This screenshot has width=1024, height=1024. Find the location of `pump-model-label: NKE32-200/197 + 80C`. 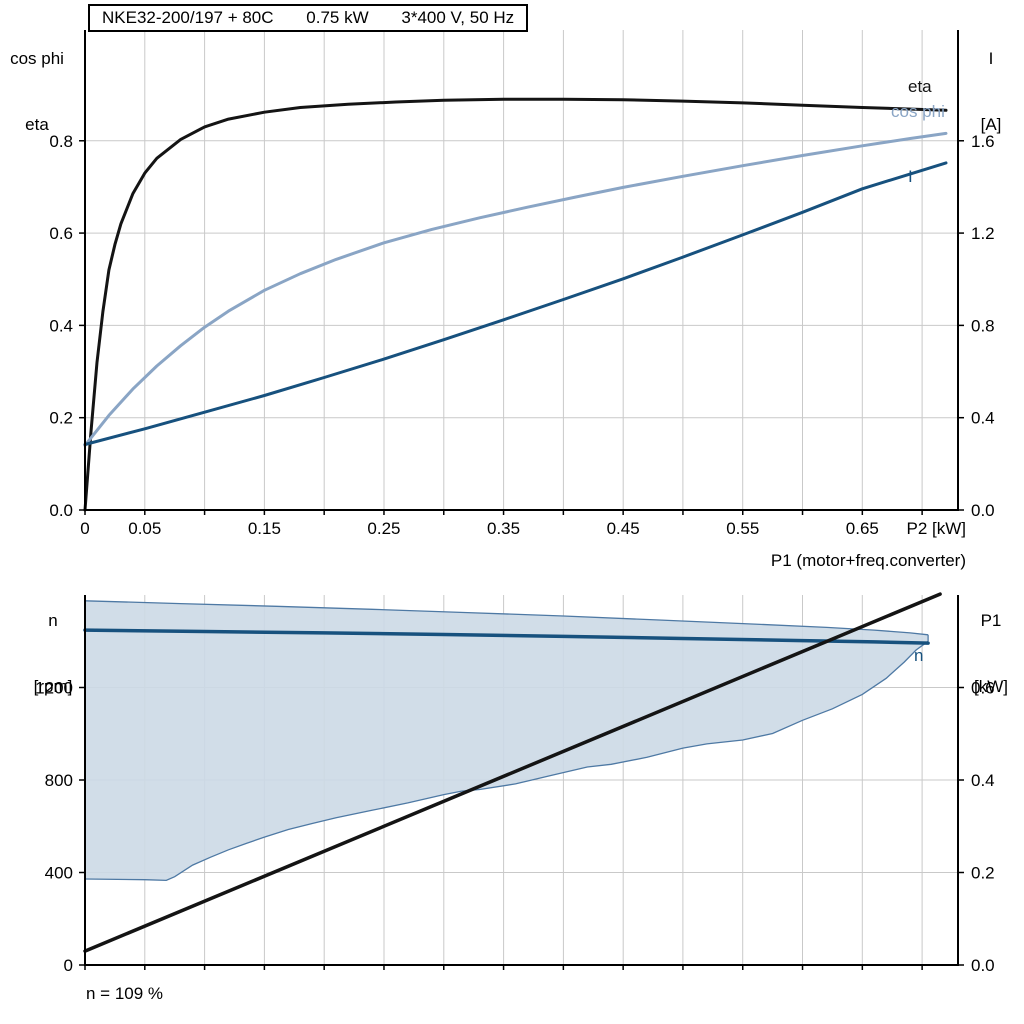

pump-model-label: NKE32-200/197 + 80C is located at coordinates (188, 17).